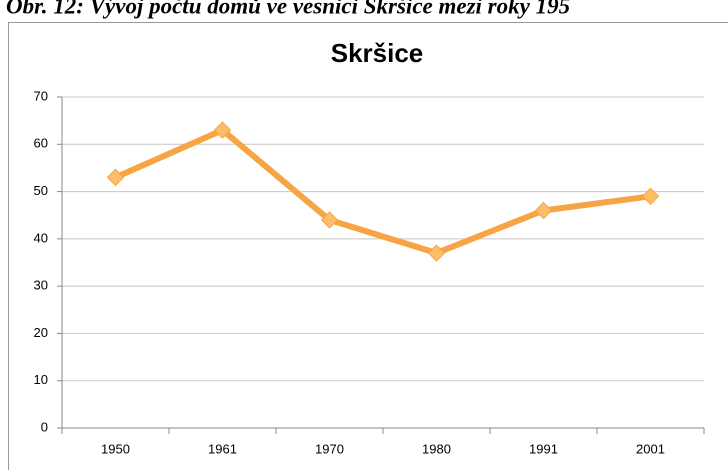  I want to click on y-tick-label: 50, so click(41, 190).